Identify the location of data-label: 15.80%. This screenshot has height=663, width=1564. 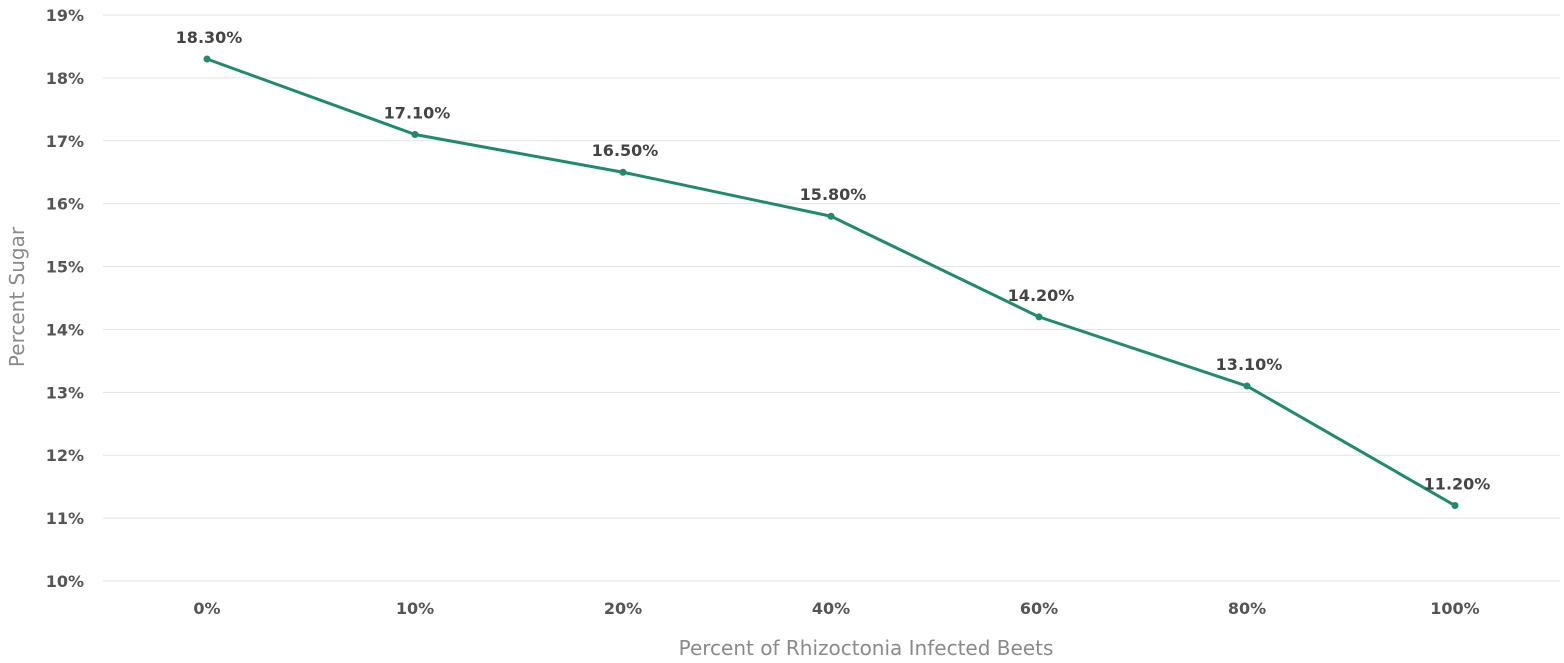
(833, 194).